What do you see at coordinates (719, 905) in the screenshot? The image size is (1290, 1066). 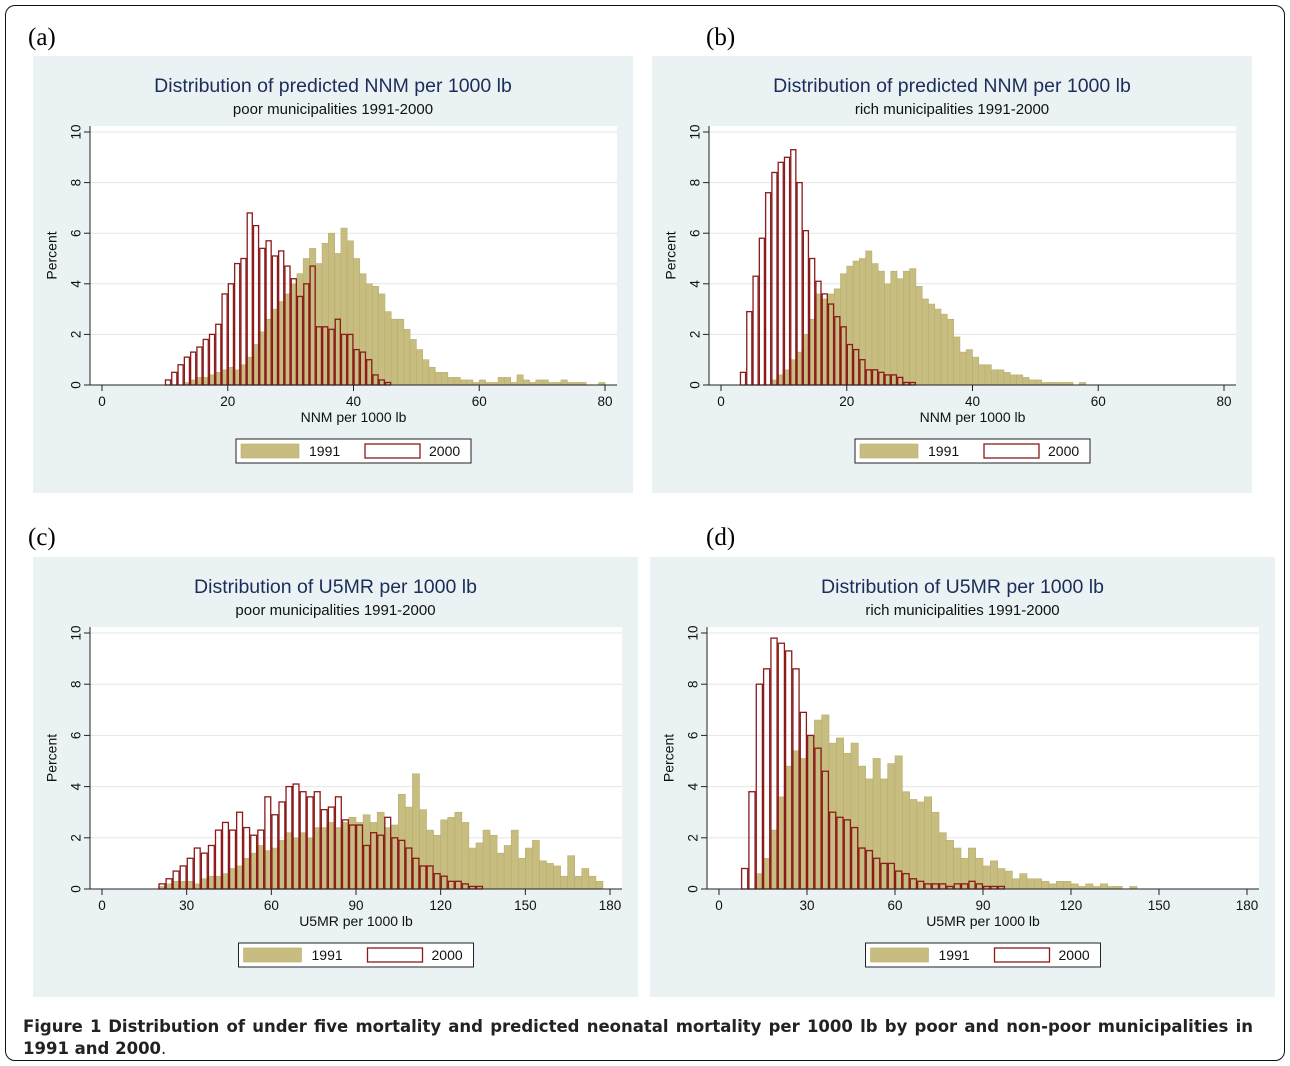 I see `x-tick-label: 0` at bounding box center [719, 905].